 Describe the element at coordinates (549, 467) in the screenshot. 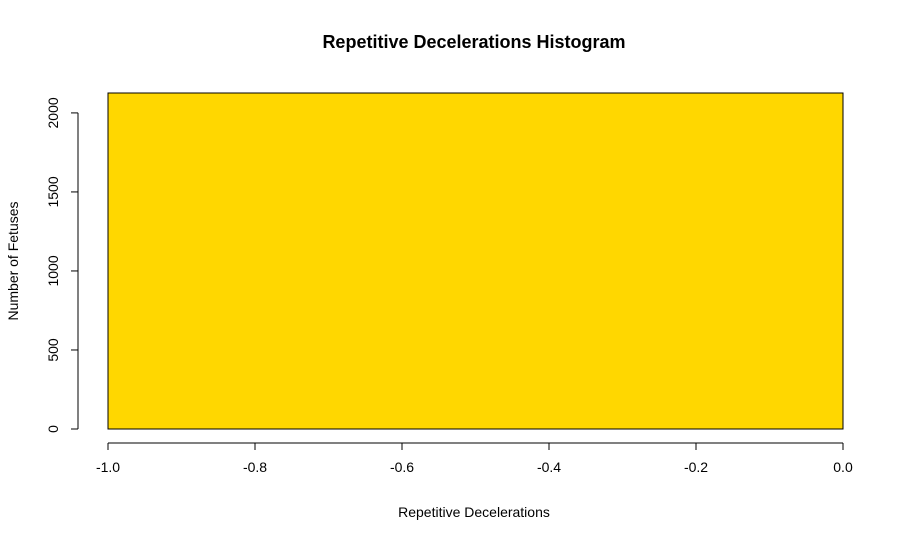

I see `x-tick-label: -0.4` at that location.